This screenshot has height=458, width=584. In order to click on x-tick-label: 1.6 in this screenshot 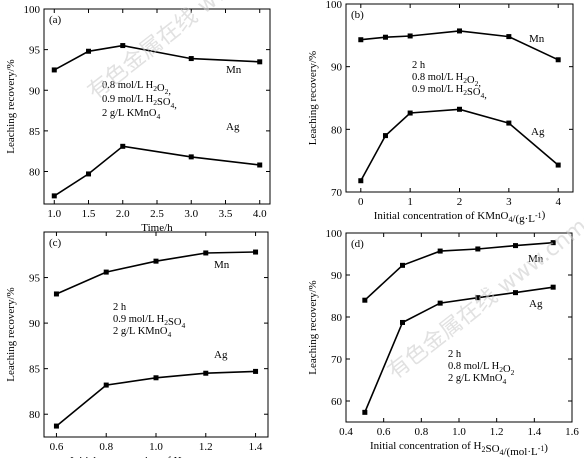, I will do `click(572, 432)`.